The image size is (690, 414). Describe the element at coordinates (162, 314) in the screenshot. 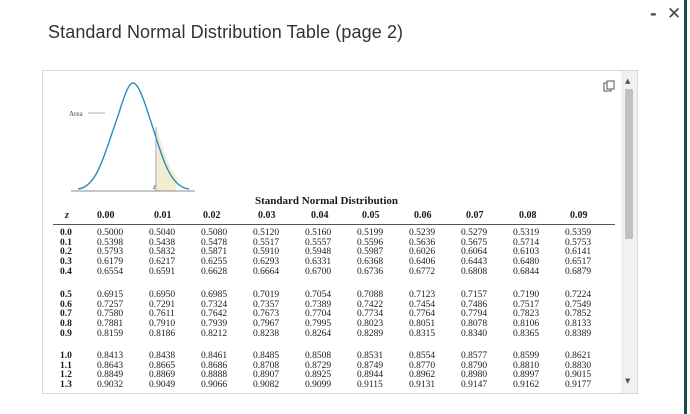

I see `values-g2-c1: 0.6950 0.7291 0.7611 0.7910 0.8186` at that location.